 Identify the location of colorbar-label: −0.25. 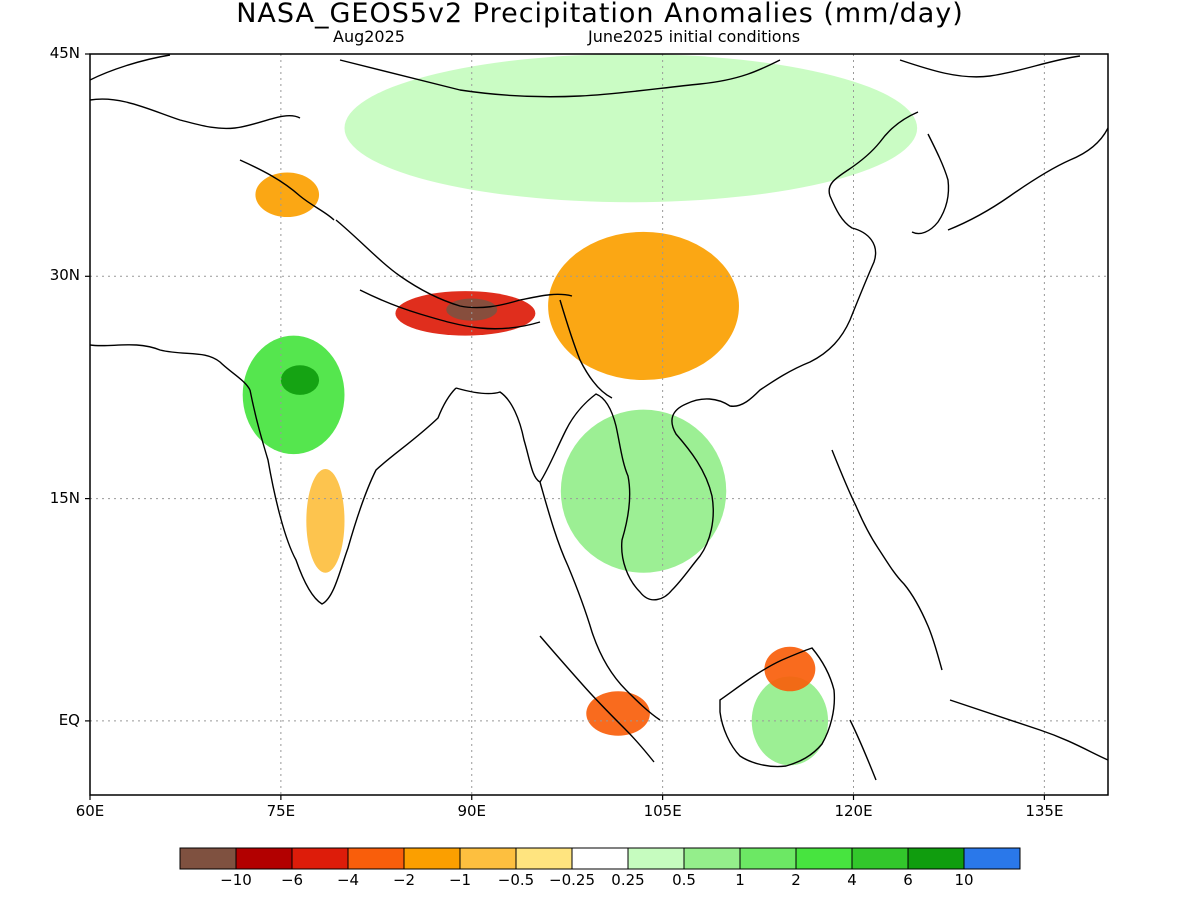
(572, 880).